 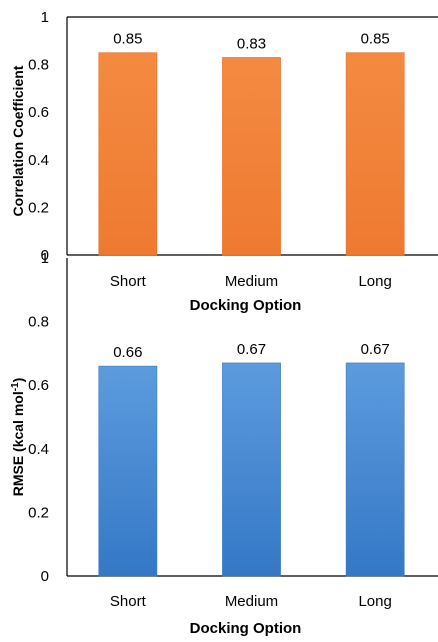 I want to click on y-axis-title-end: ), so click(x=18, y=380).